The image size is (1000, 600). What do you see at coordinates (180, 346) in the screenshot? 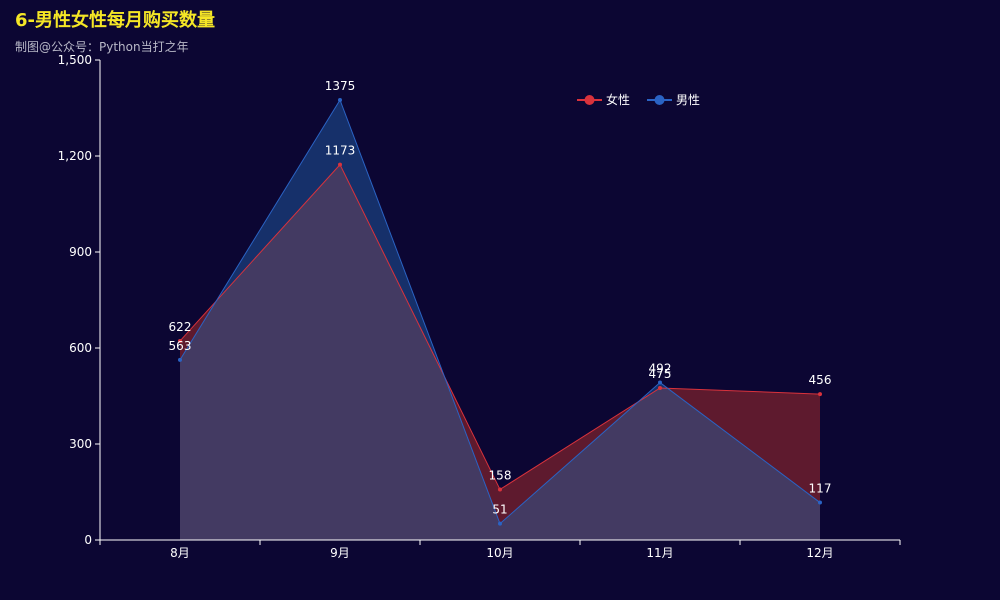
I see `data-label: 563` at bounding box center [180, 346].